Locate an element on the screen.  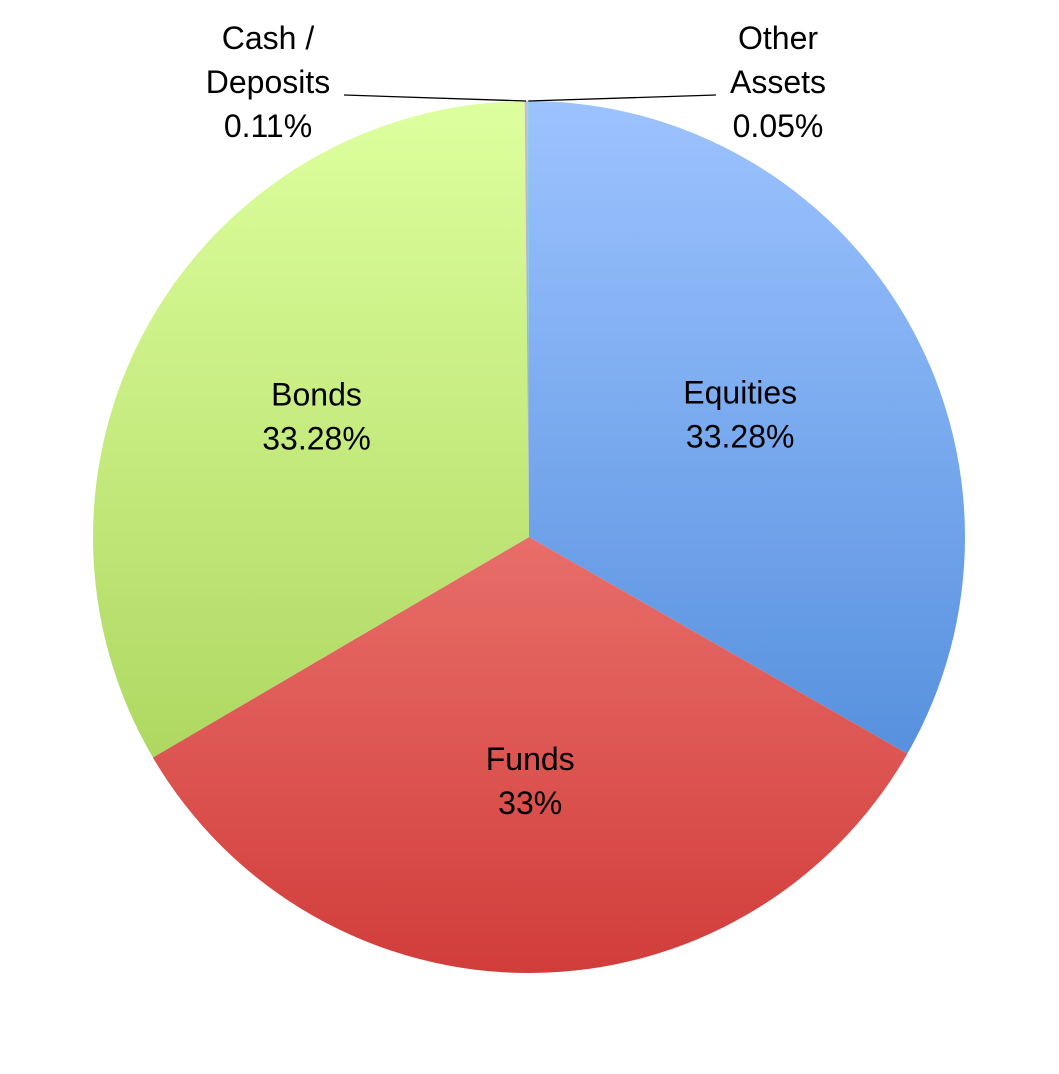
slice-name-other-assets: Assets is located at coordinates (778, 82).